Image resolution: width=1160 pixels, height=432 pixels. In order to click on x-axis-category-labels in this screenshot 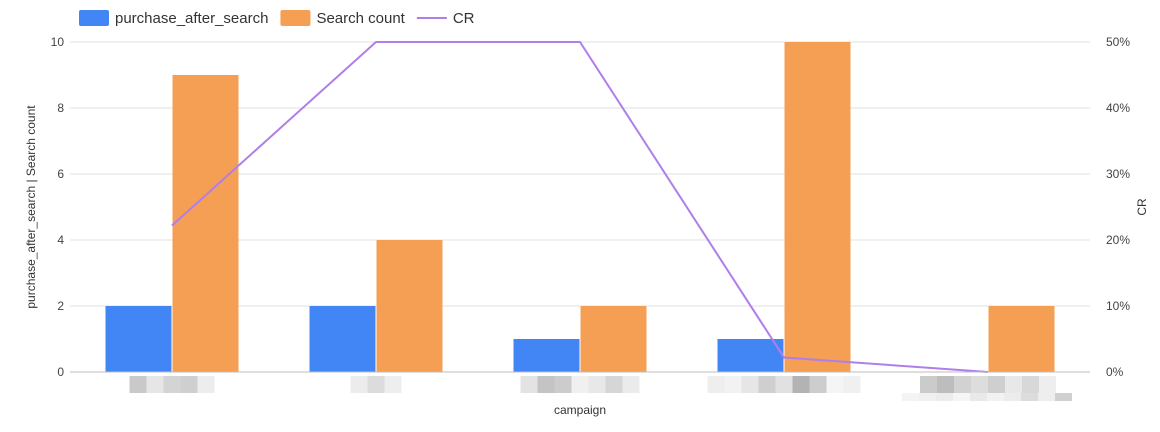, I will do `click(600, 388)`.